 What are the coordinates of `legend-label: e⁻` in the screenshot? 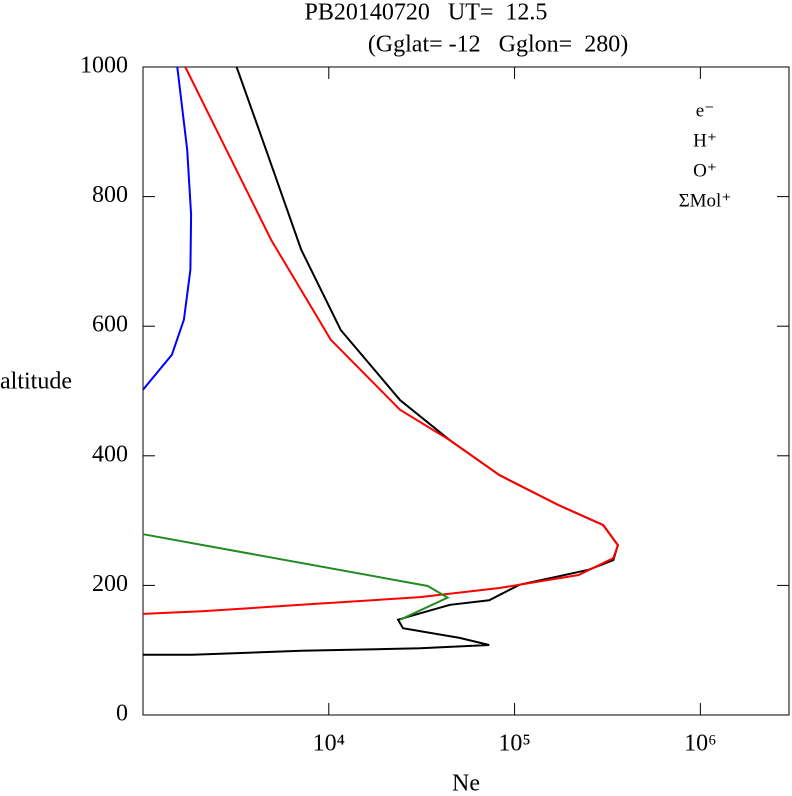 It's located at (705, 110).